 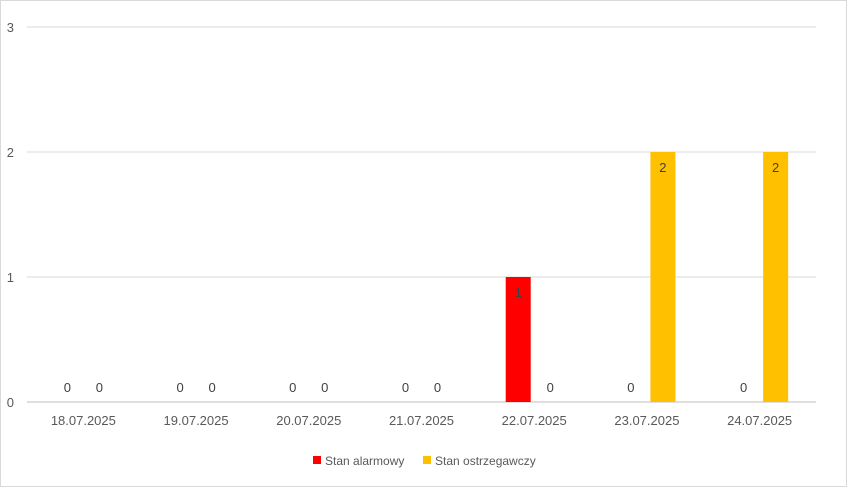 What do you see at coordinates (10, 27) in the screenshot?
I see `y-tick-label: 3` at bounding box center [10, 27].